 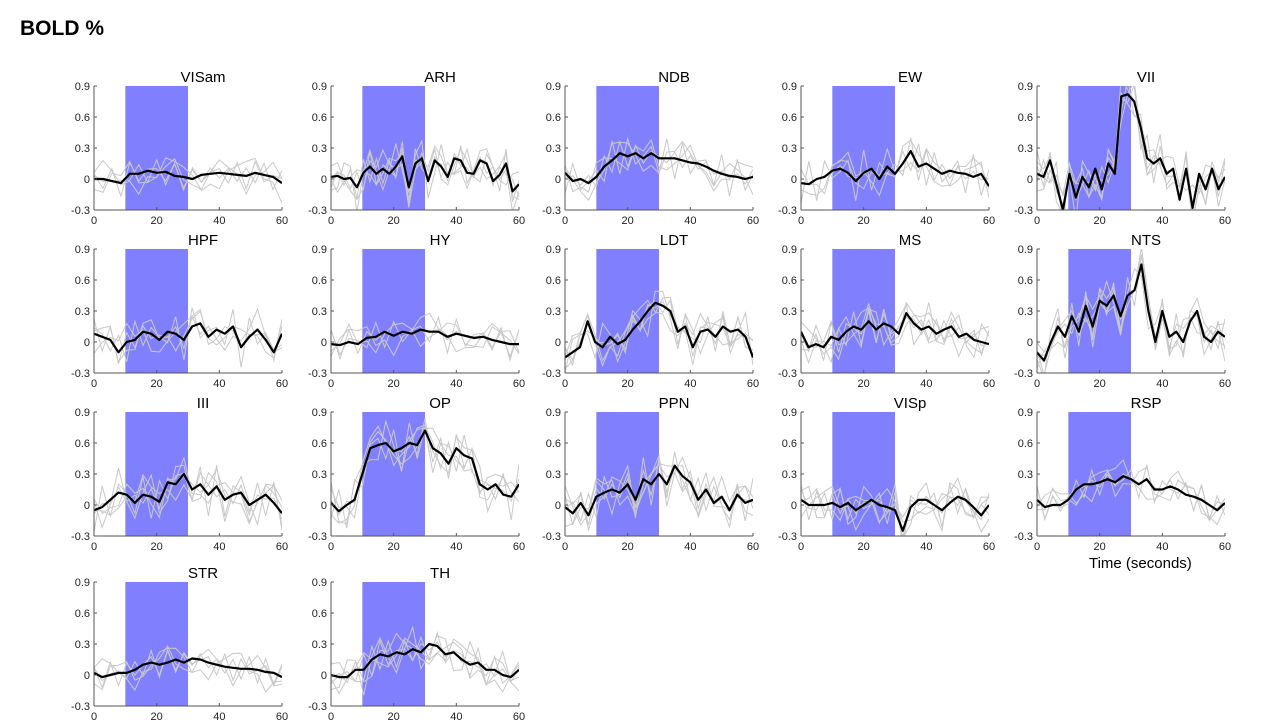 What do you see at coordinates (1146, 240) in the screenshot?
I see `panel-title: NTS` at bounding box center [1146, 240].